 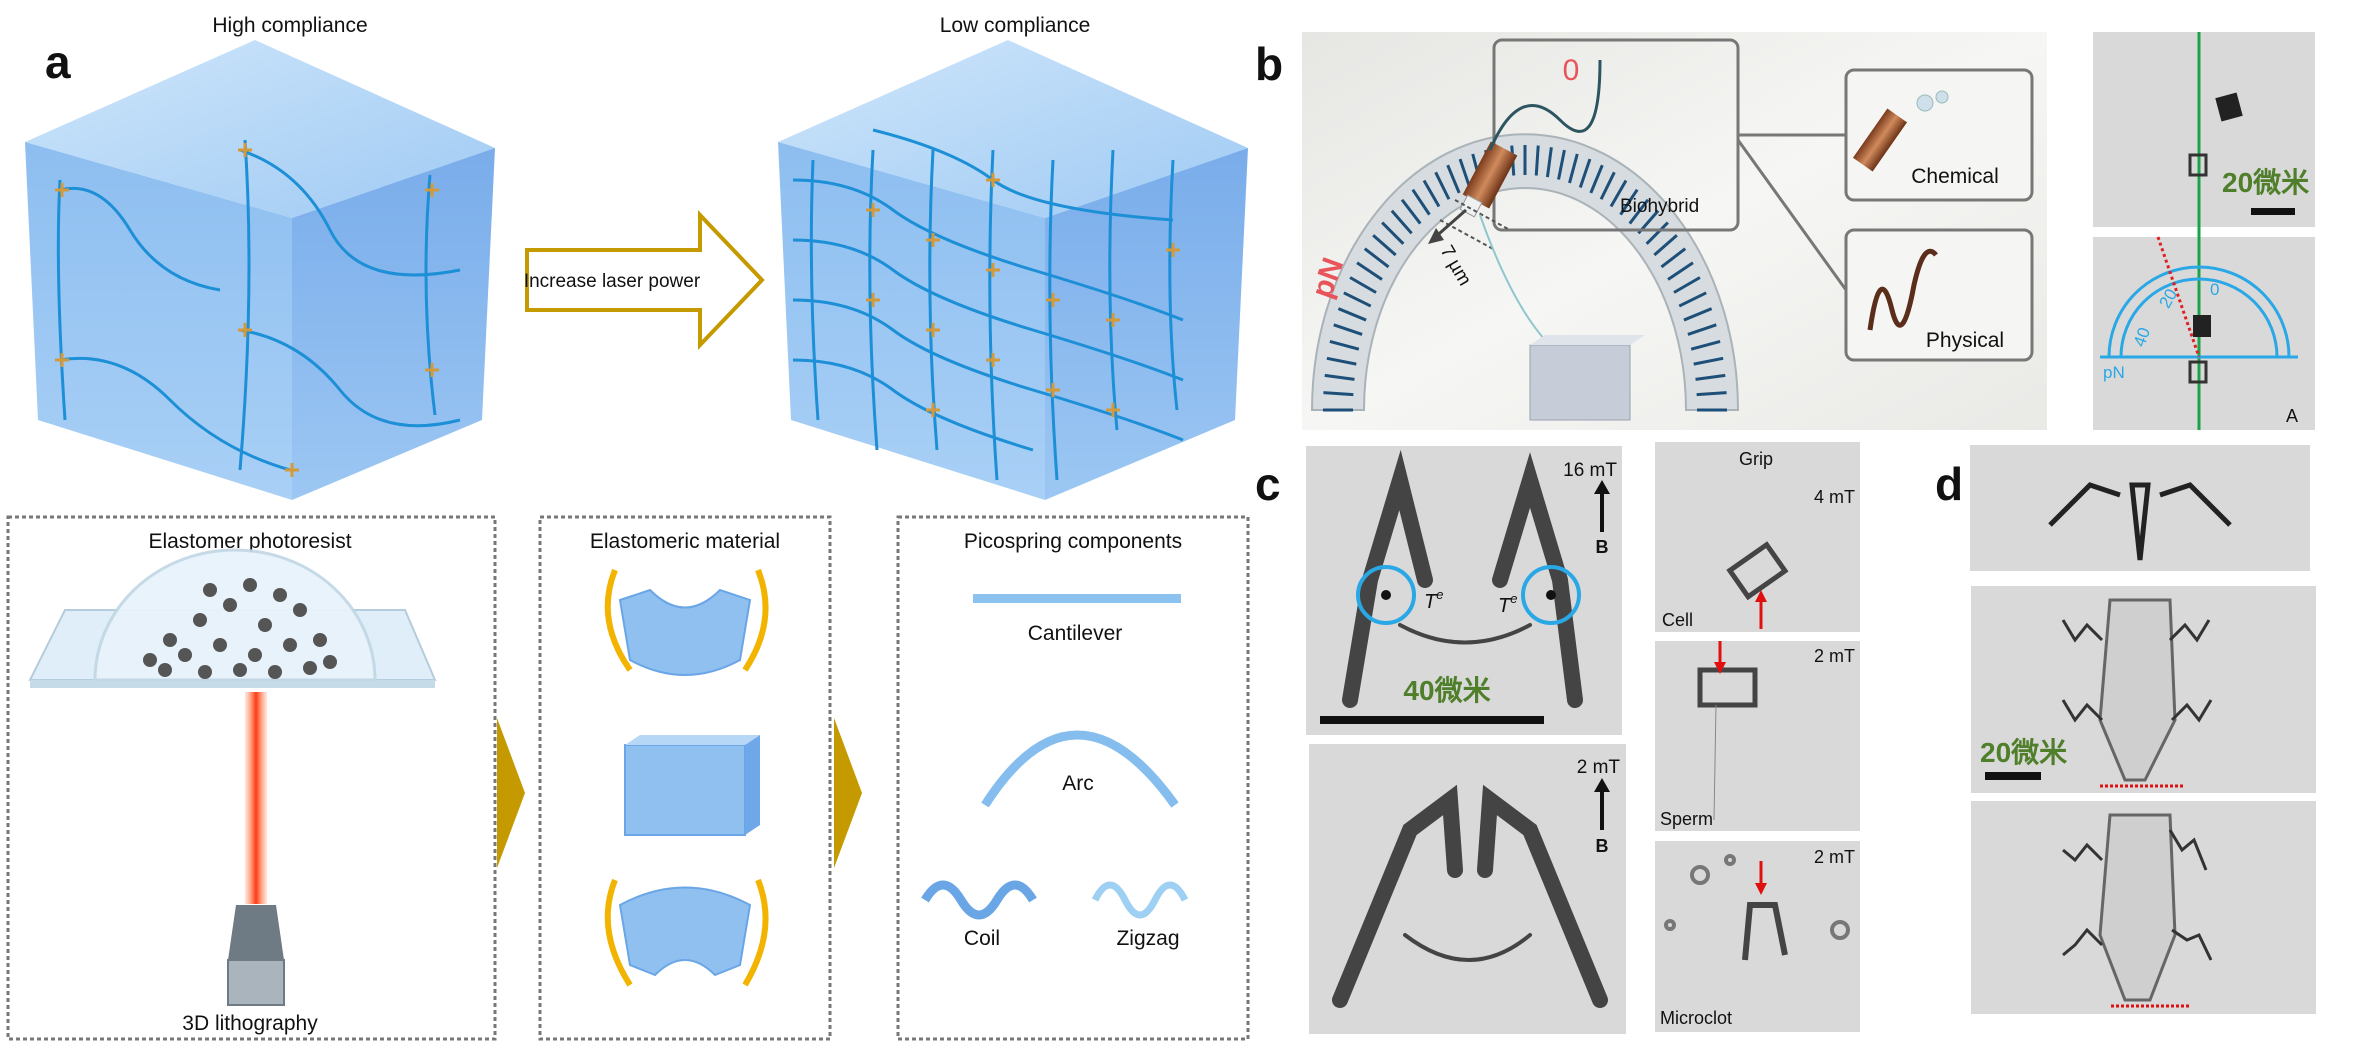 I want to click on field-direction-bottom: B, so click(x=1602, y=846).